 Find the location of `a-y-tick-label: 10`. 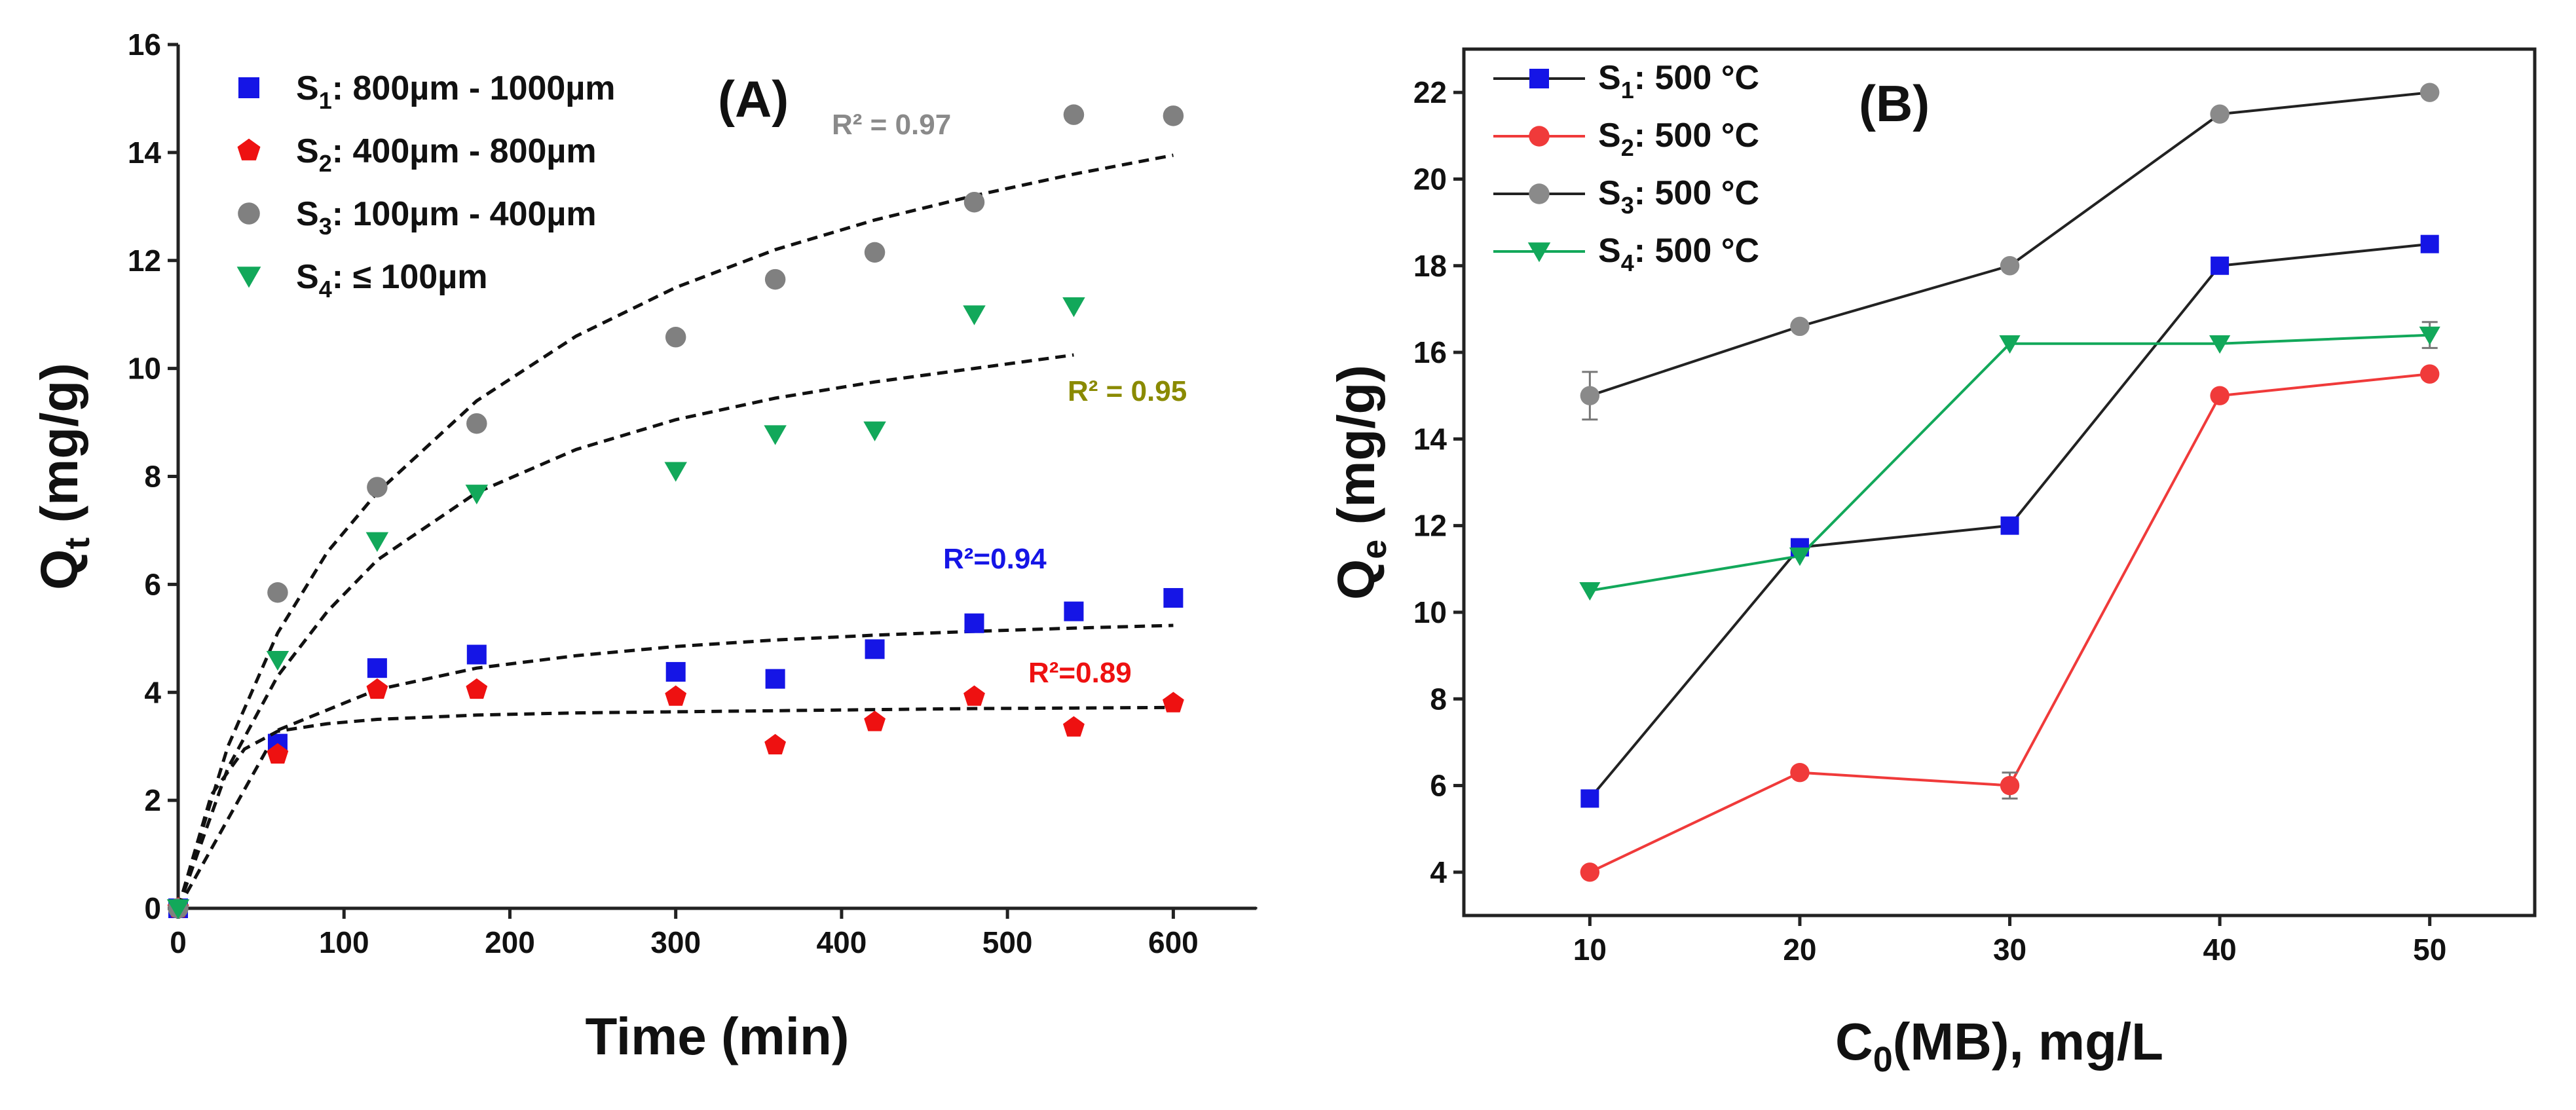

a-y-tick-label: 10 is located at coordinates (144, 369).